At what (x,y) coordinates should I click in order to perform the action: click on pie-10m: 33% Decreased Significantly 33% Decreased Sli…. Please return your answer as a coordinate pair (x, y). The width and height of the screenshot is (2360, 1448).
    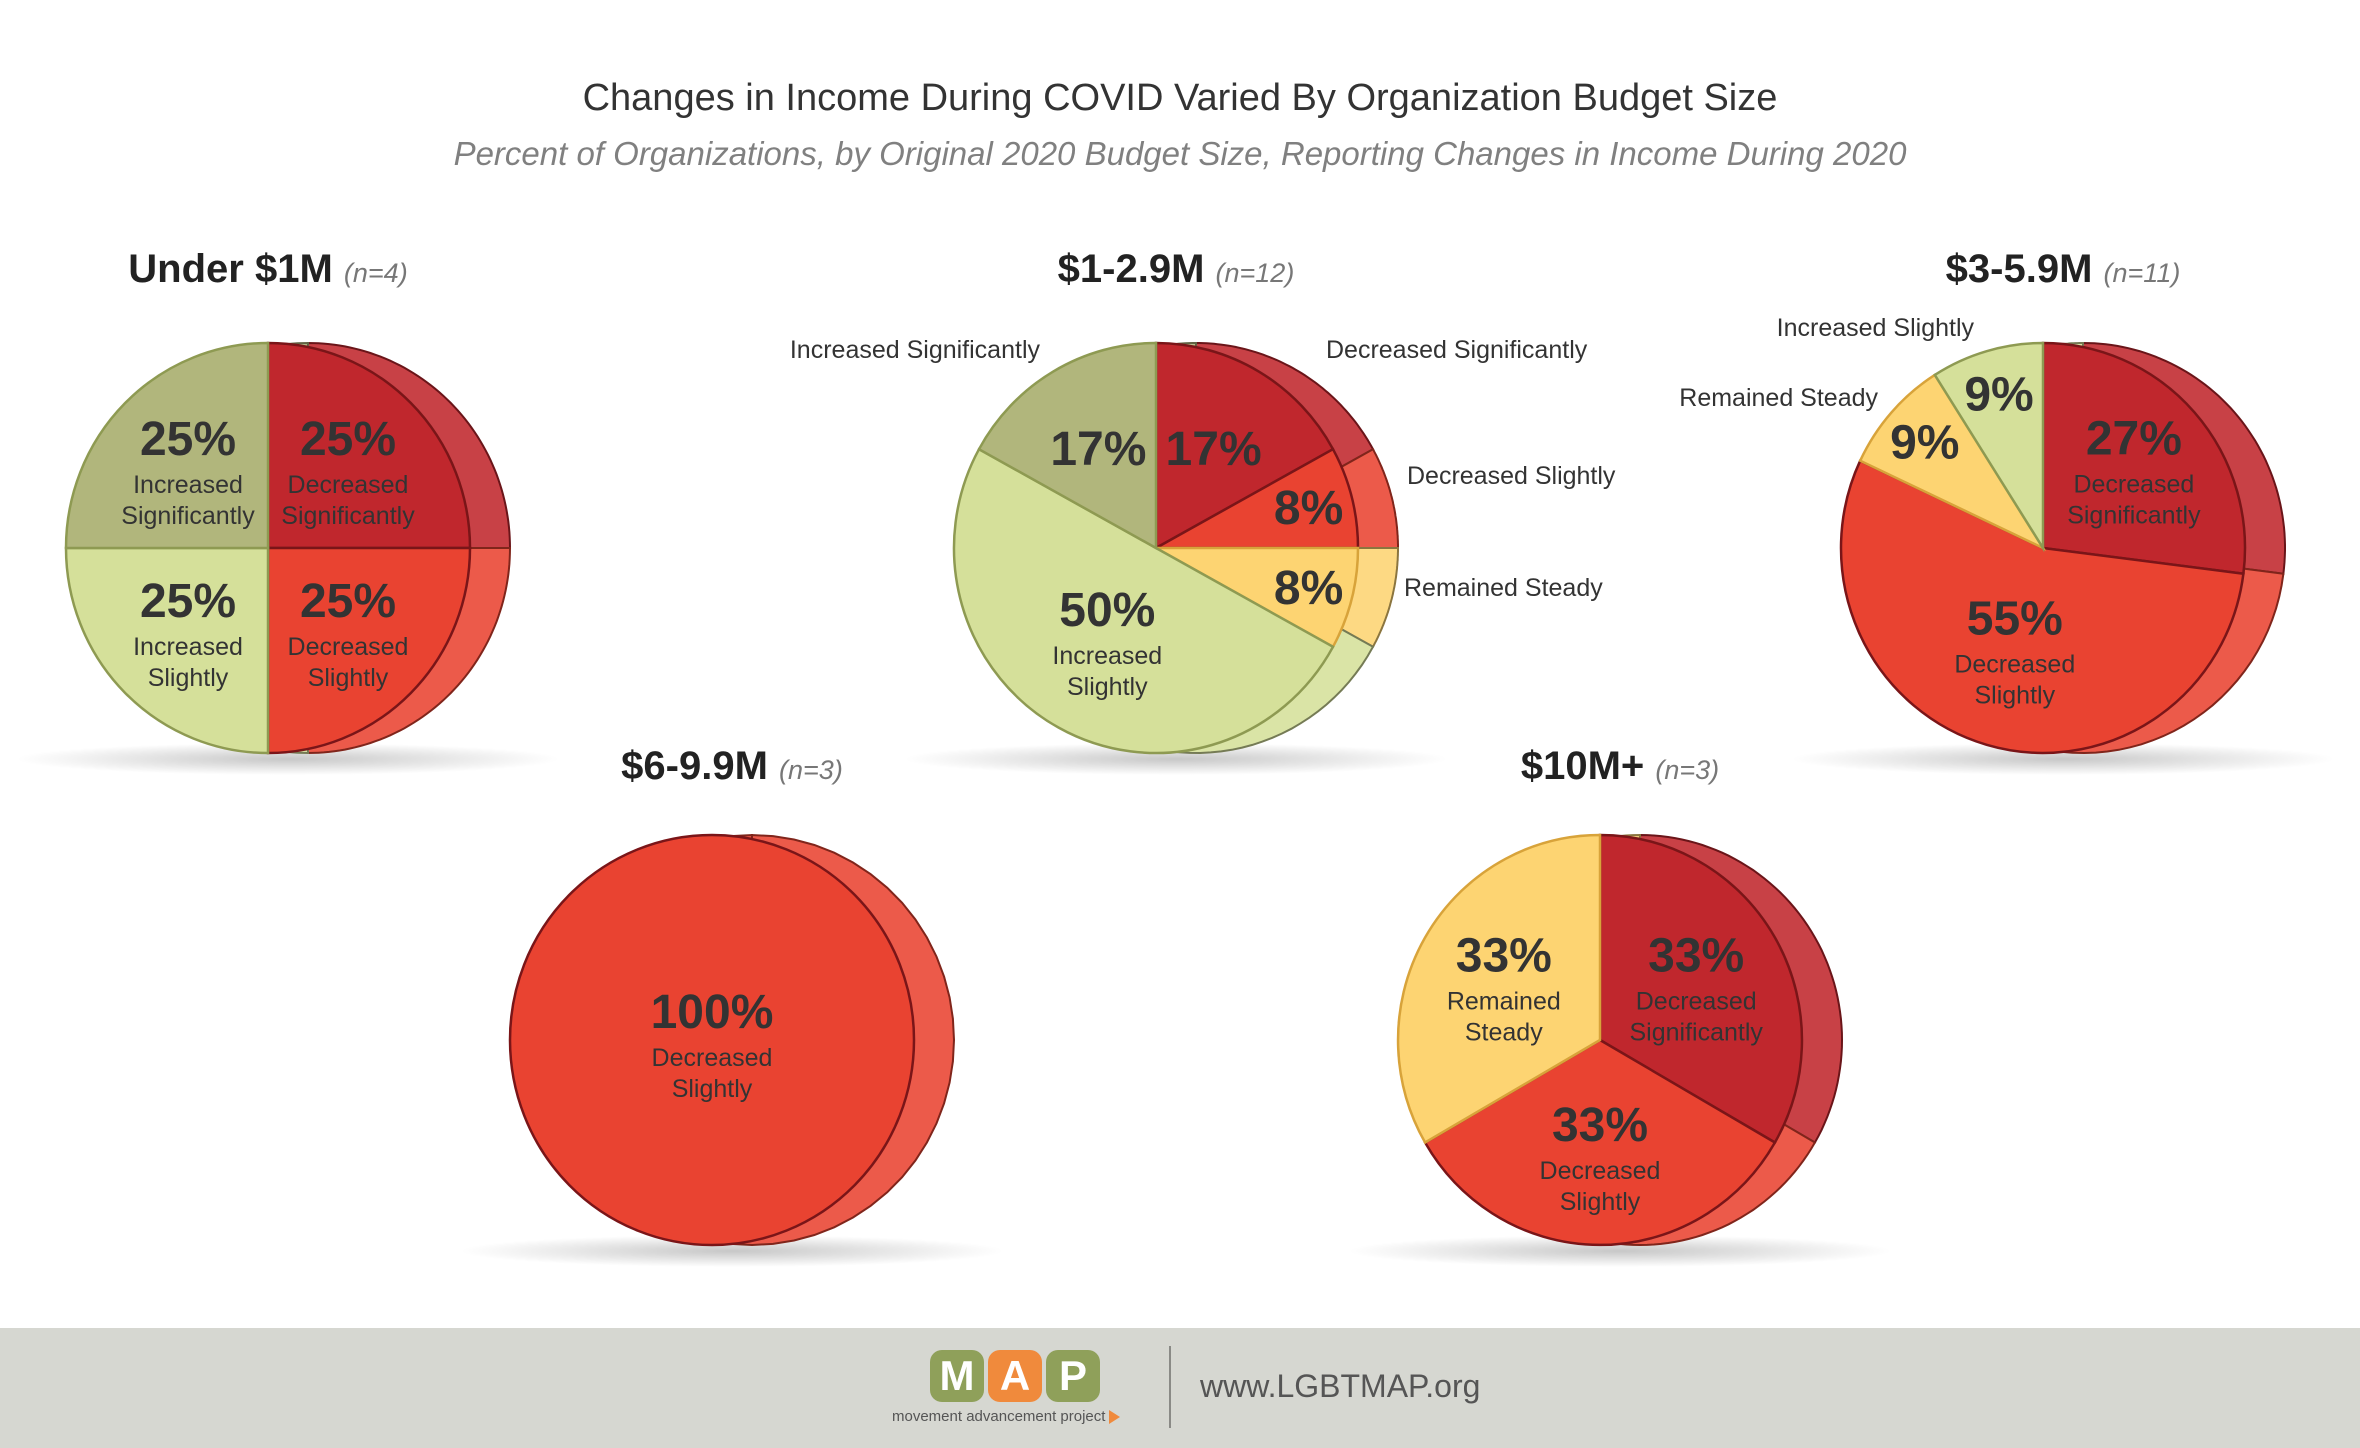
    Looking at the image, I should click on (1620, 1005).